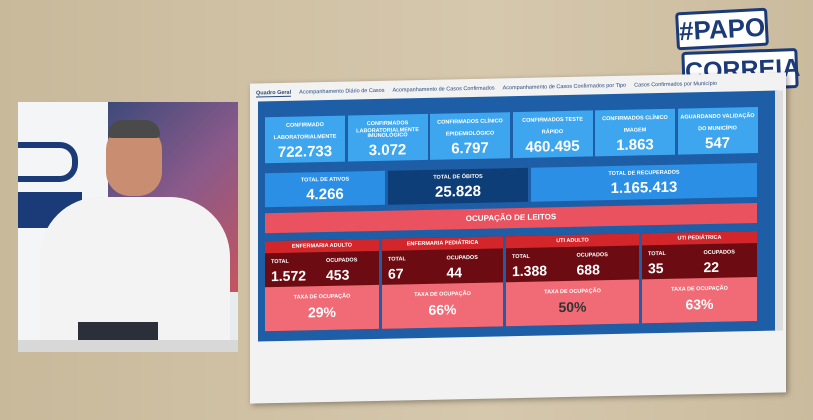 This screenshot has height=420, width=813. What do you see at coordinates (635, 145) in the screenshot?
I see `card-value: 1.863` at bounding box center [635, 145].